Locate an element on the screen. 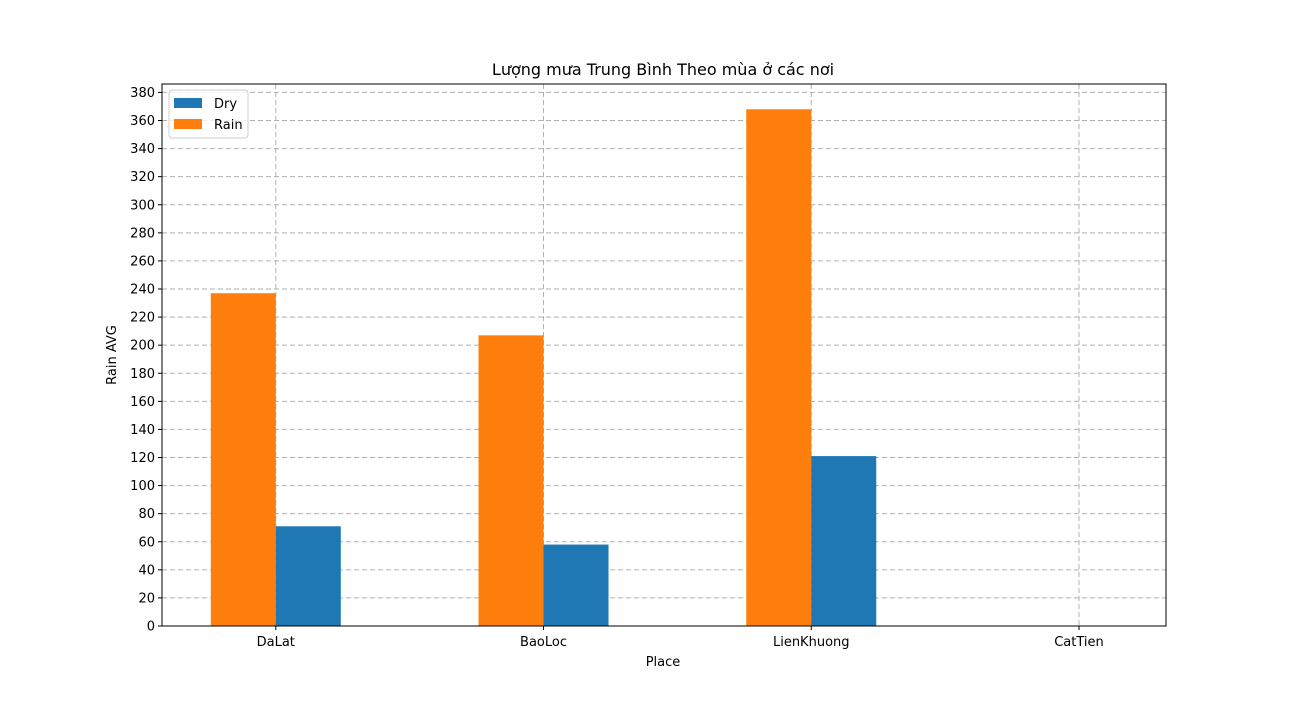 This screenshot has height=707, width=1295. y-tick-label: 0 is located at coordinates (151, 627).